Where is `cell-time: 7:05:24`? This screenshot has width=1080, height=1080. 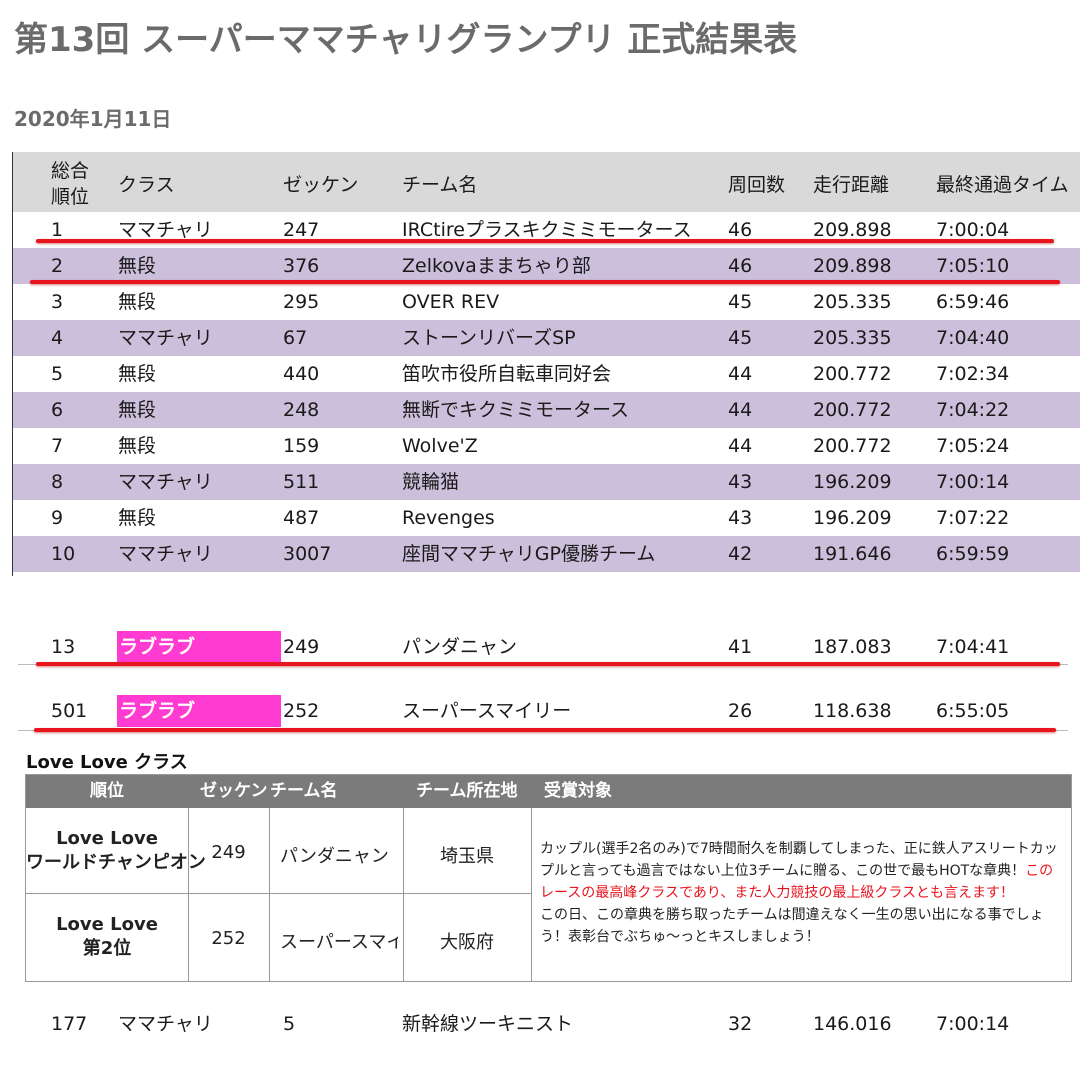
cell-time: 7:05:24 is located at coordinates (973, 446).